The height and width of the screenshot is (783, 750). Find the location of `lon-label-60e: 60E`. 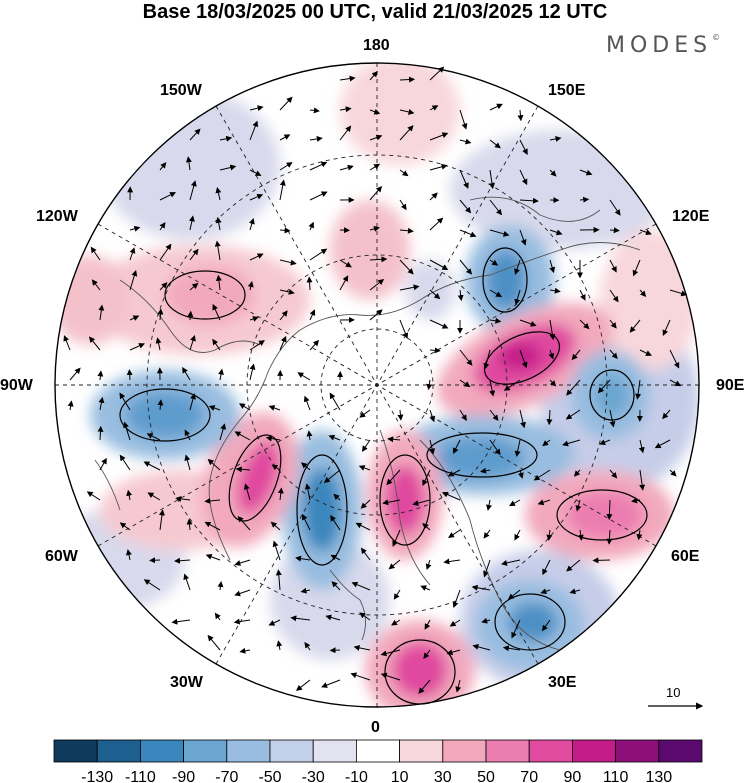

lon-label-60e: 60E is located at coordinates (685, 556).